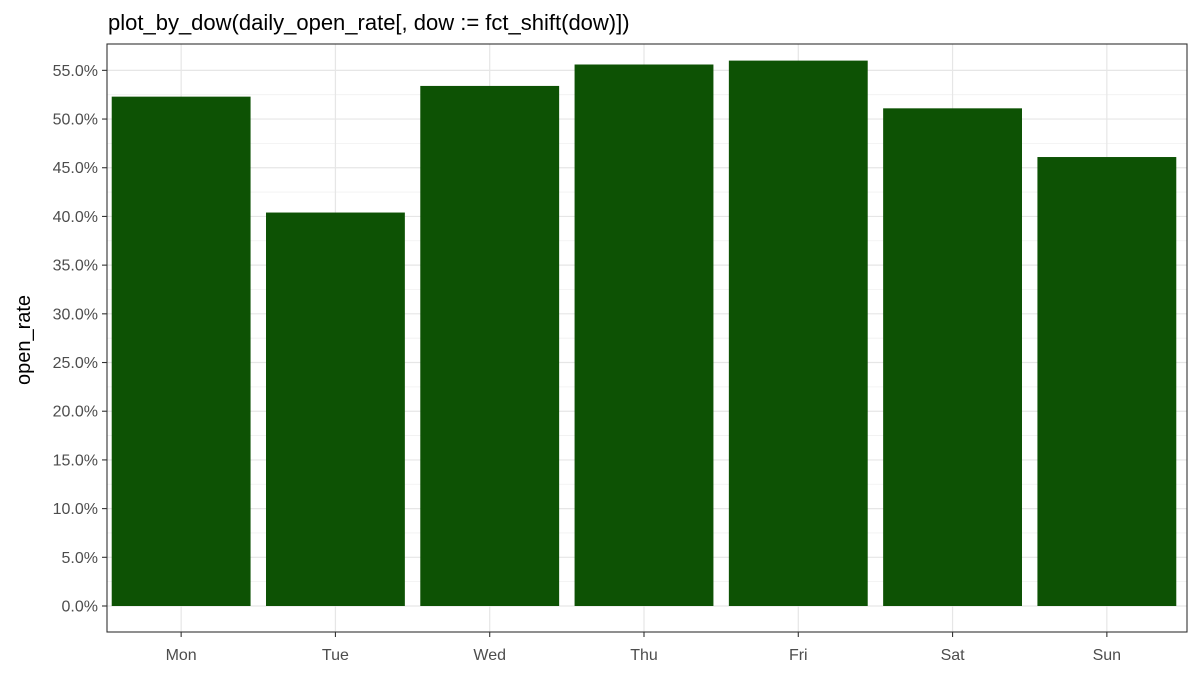 Image resolution: width=1200 pixels, height=680 pixels. What do you see at coordinates (335, 655) in the screenshot?
I see `x-tick-label-tue: Tue` at bounding box center [335, 655].